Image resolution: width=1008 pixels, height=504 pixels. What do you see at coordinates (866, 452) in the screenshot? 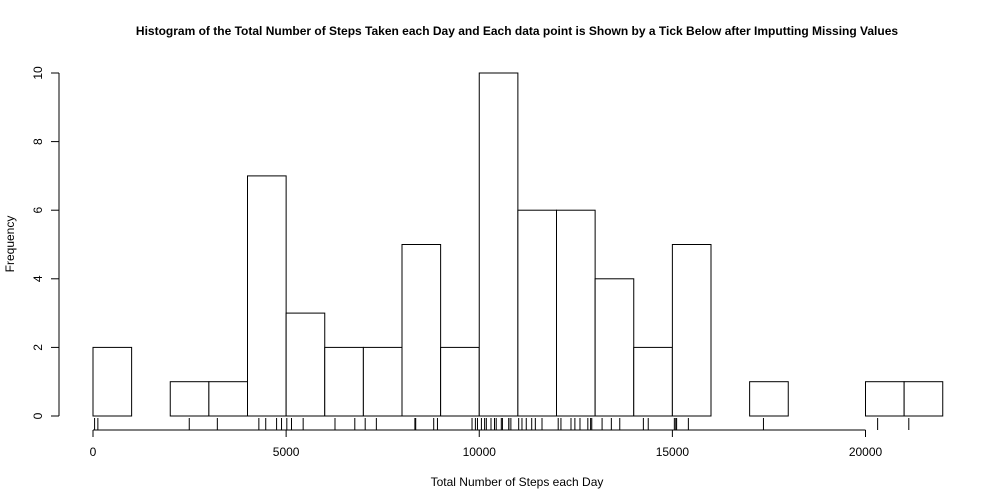
I see `x-tick-label: 20000` at bounding box center [866, 452].